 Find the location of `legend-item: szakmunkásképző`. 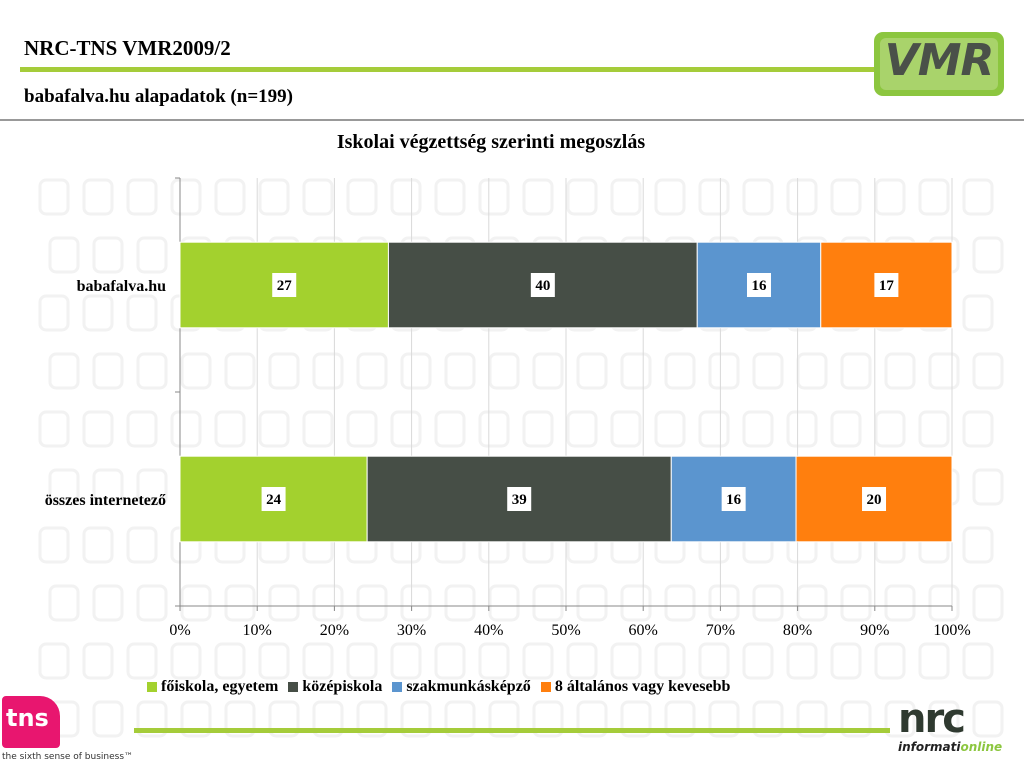

legend-item: szakmunkásképző is located at coordinates (461, 687).